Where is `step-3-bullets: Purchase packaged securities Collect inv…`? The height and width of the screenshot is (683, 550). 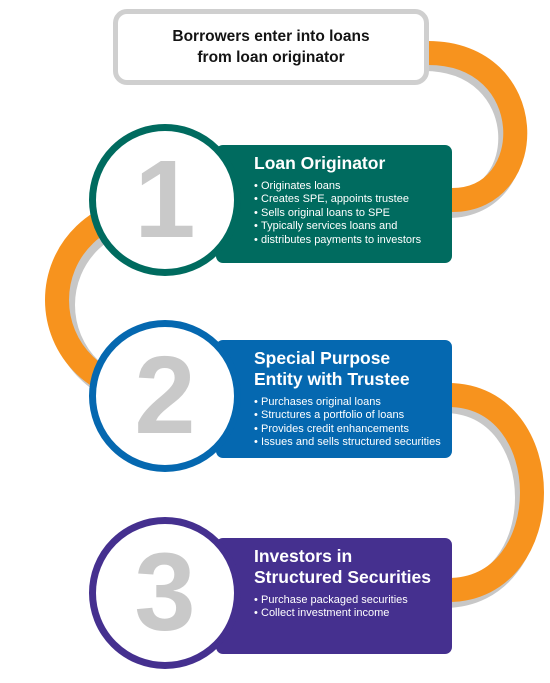 step-3-bullets: Purchase packaged securities Collect inv… is located at coordinates (349, 607).